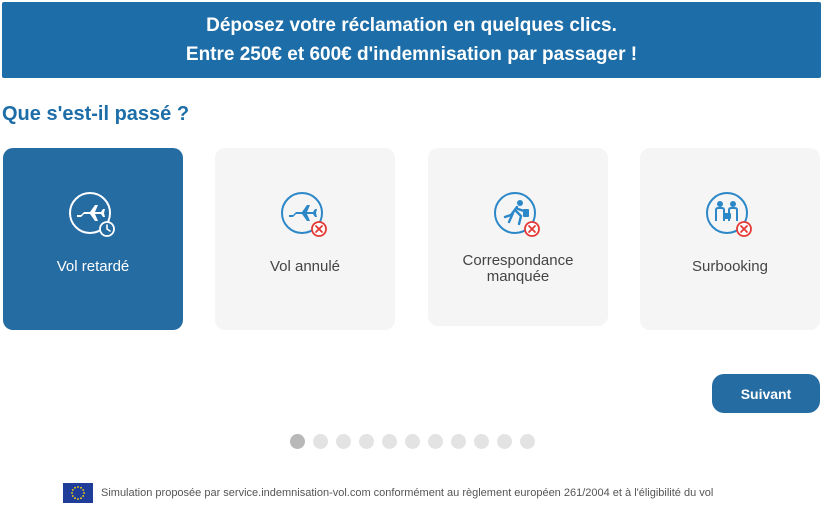 This screenshot has width=823, height=506. I want to click on delayed-flight-icon, so click(93, 216).